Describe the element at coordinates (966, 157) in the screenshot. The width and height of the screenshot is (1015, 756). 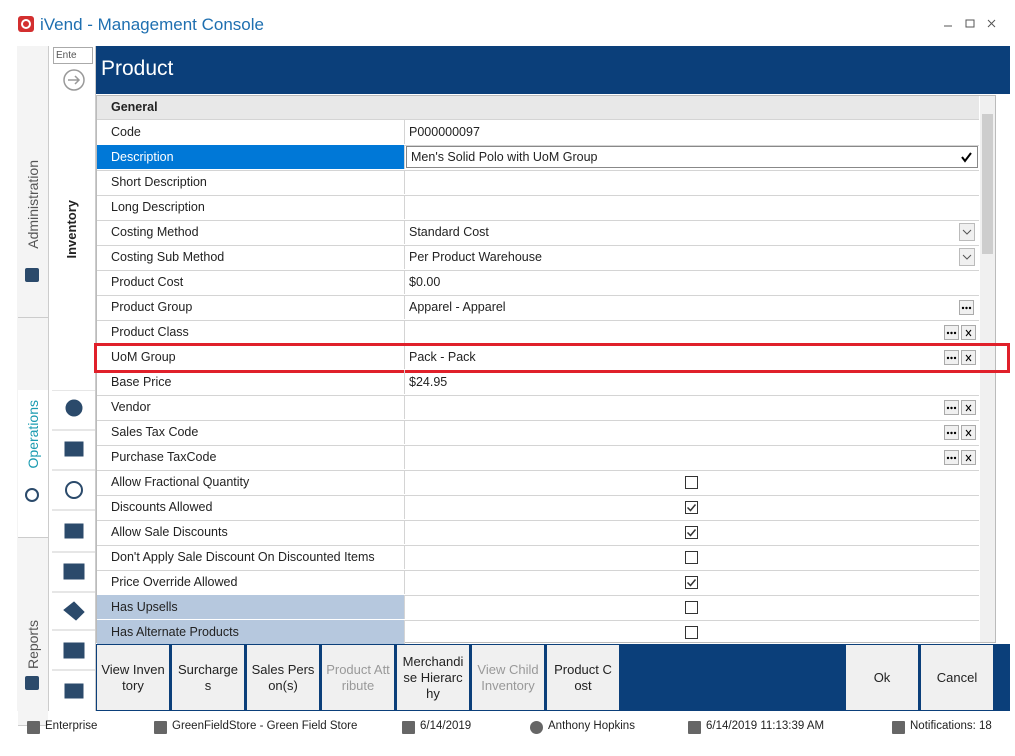
I see `confirm-button` at that location.